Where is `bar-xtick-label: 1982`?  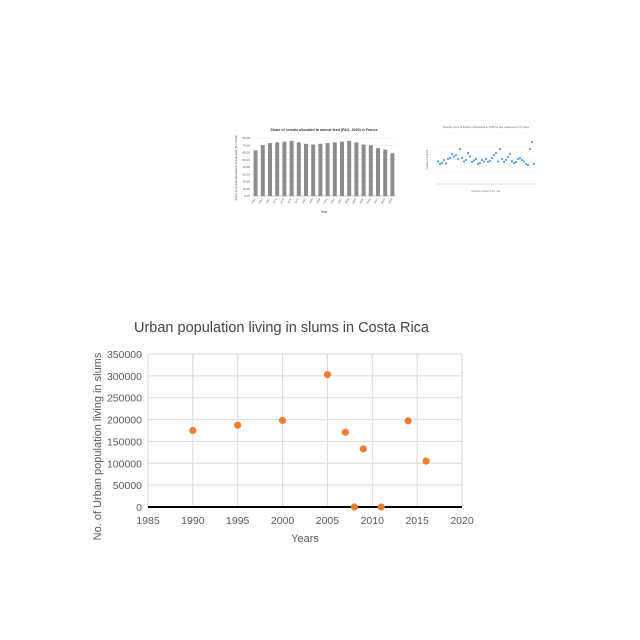
bar-xtick-label: 1982 is located at coordinates (304, 200).